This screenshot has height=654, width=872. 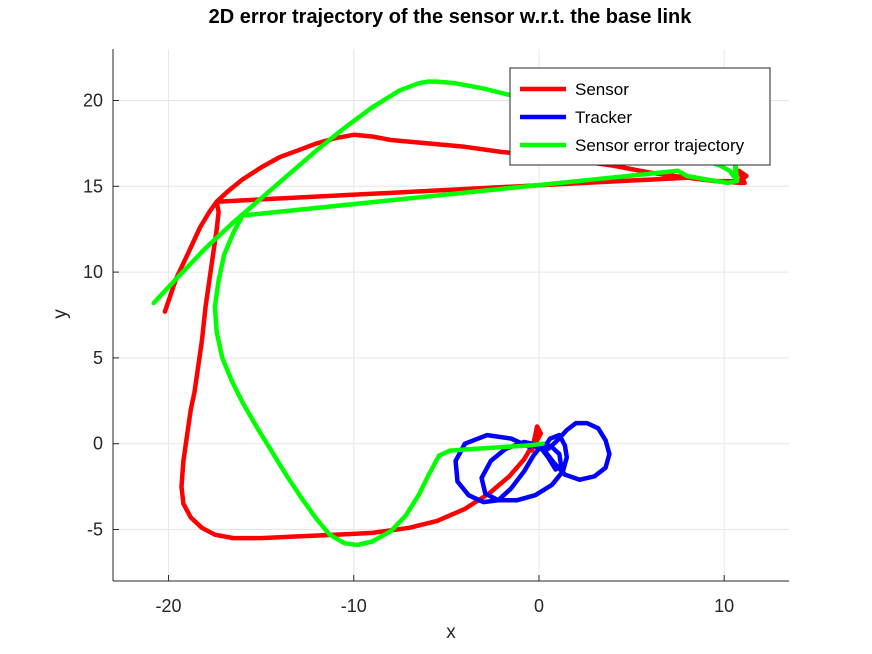 I want to click on y-tick-label-4: 15, so click(x=93, y=186).